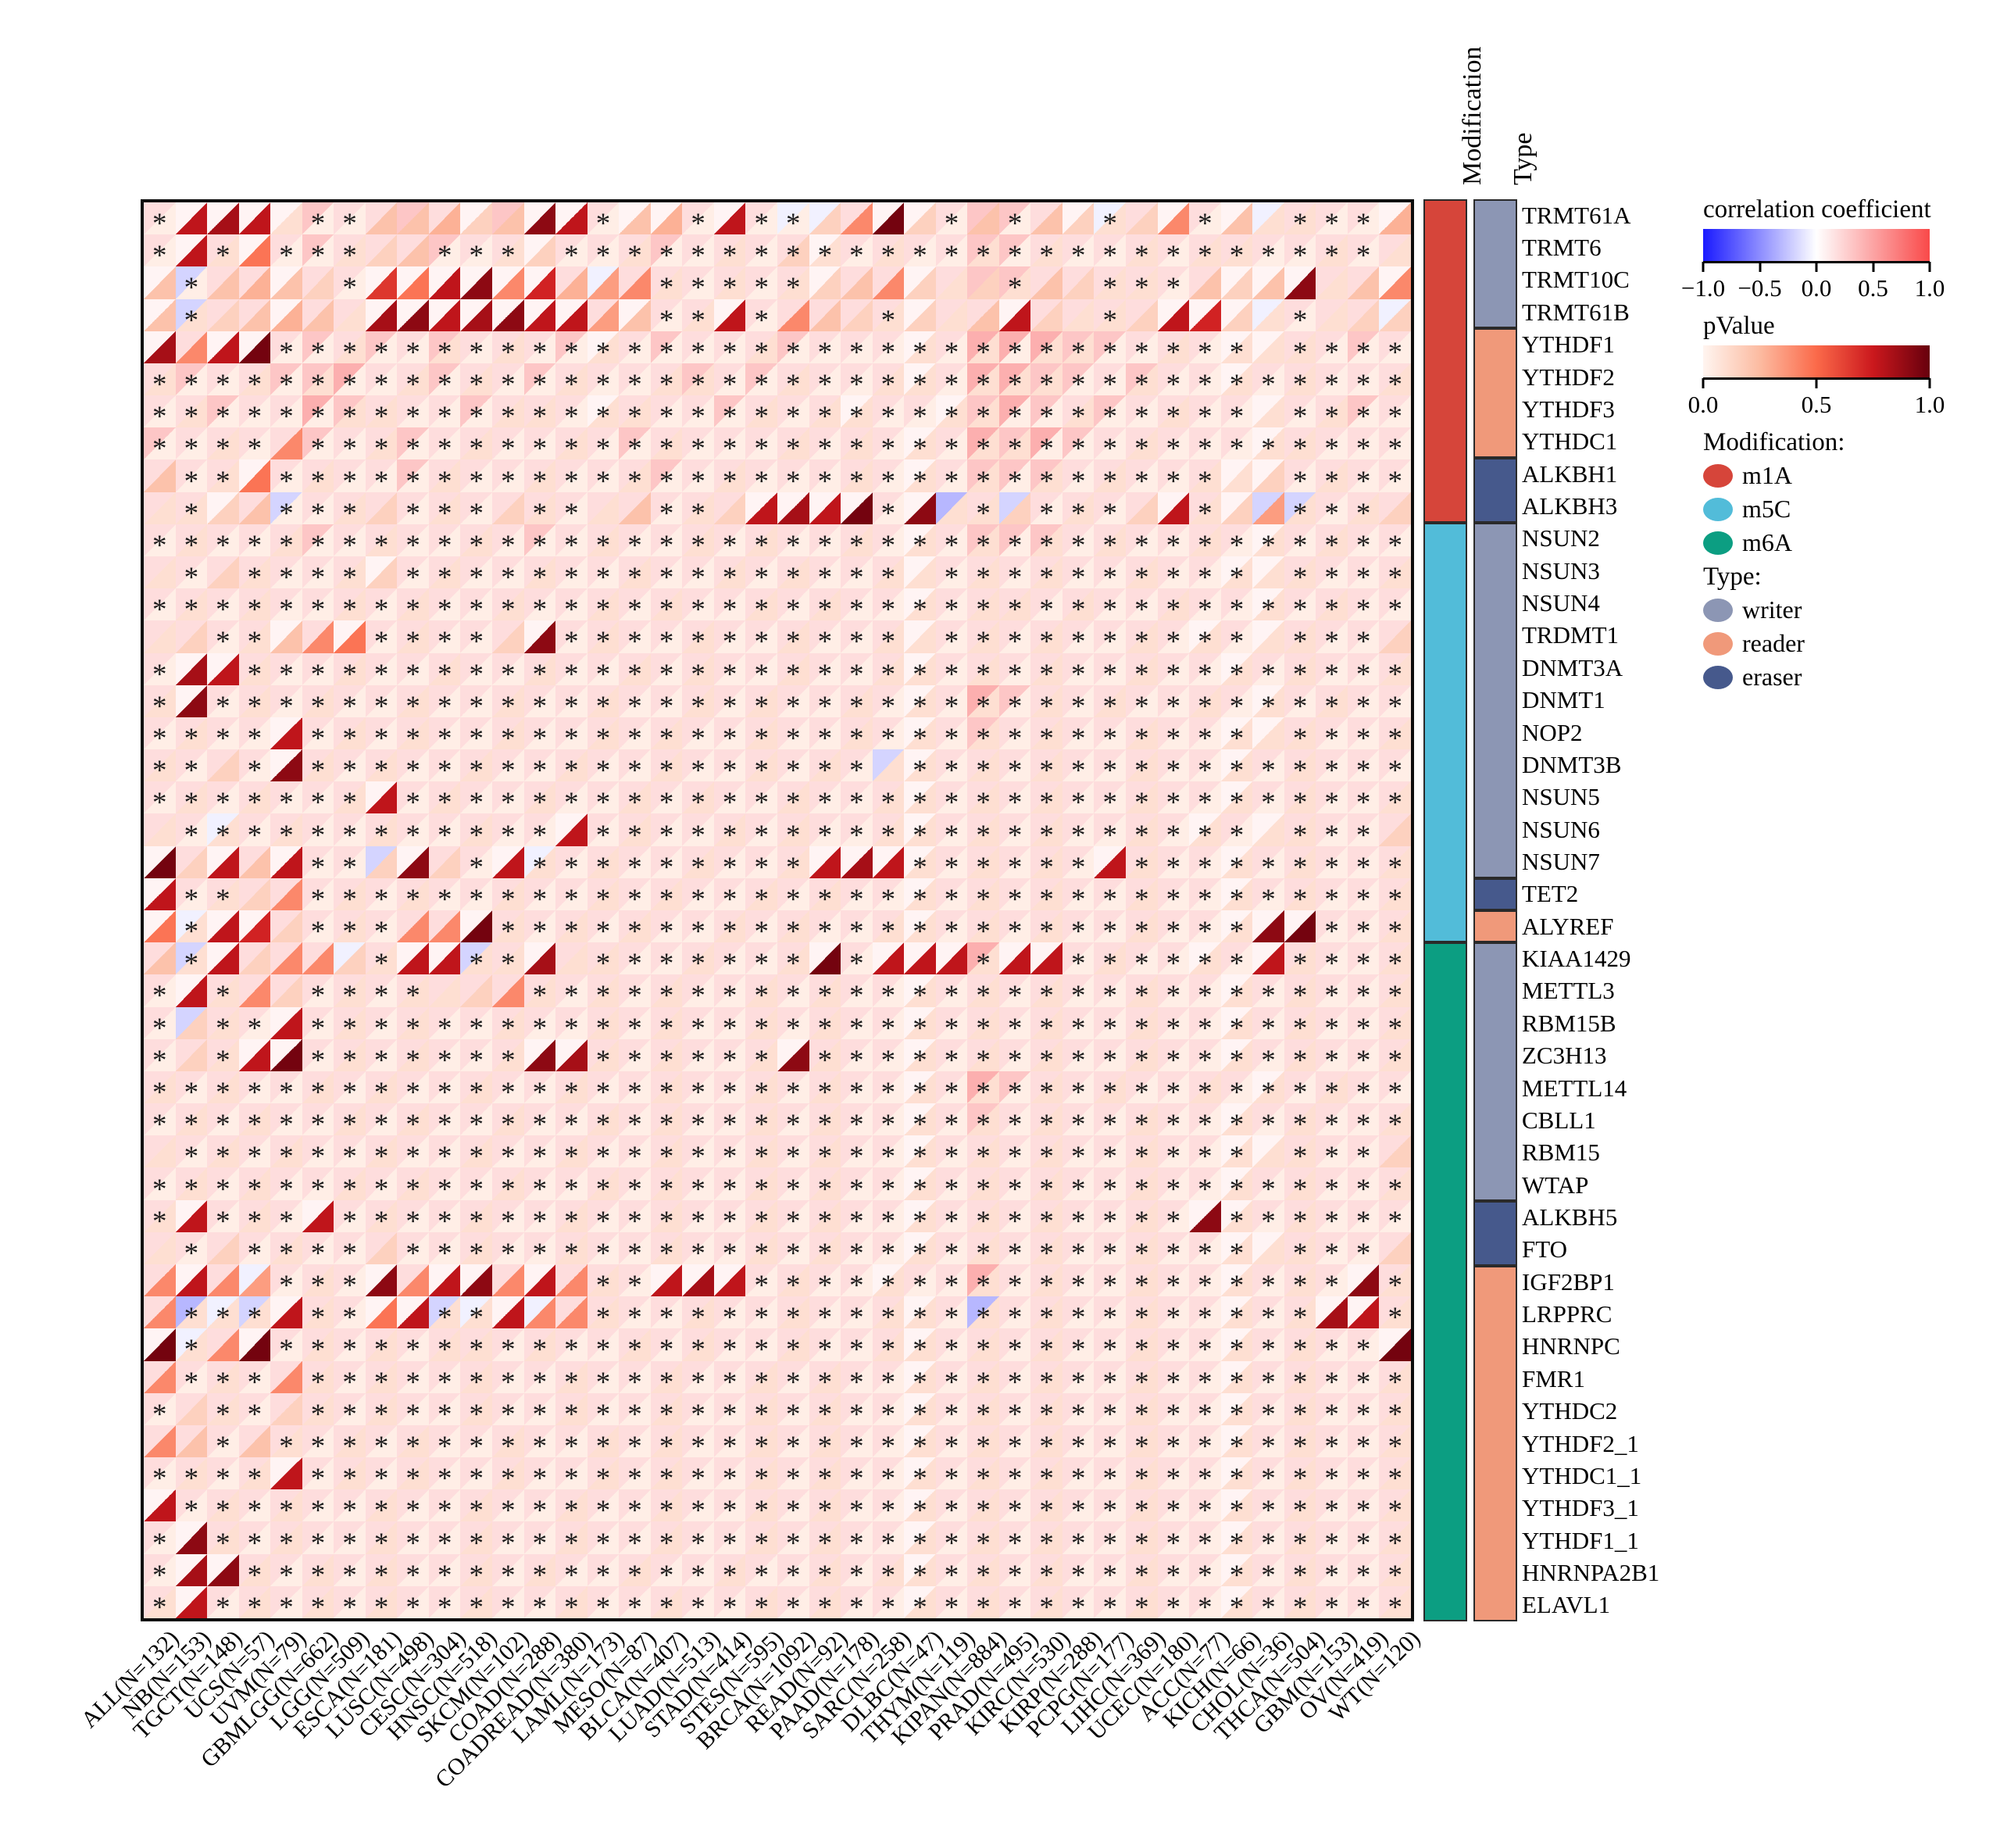 This screenshot has width=2000, height=1848. What do you see at coordinates (1767, 542) in the screenshot?
I see `modification-item-label: m6A` at bounding box center [1767, 542].